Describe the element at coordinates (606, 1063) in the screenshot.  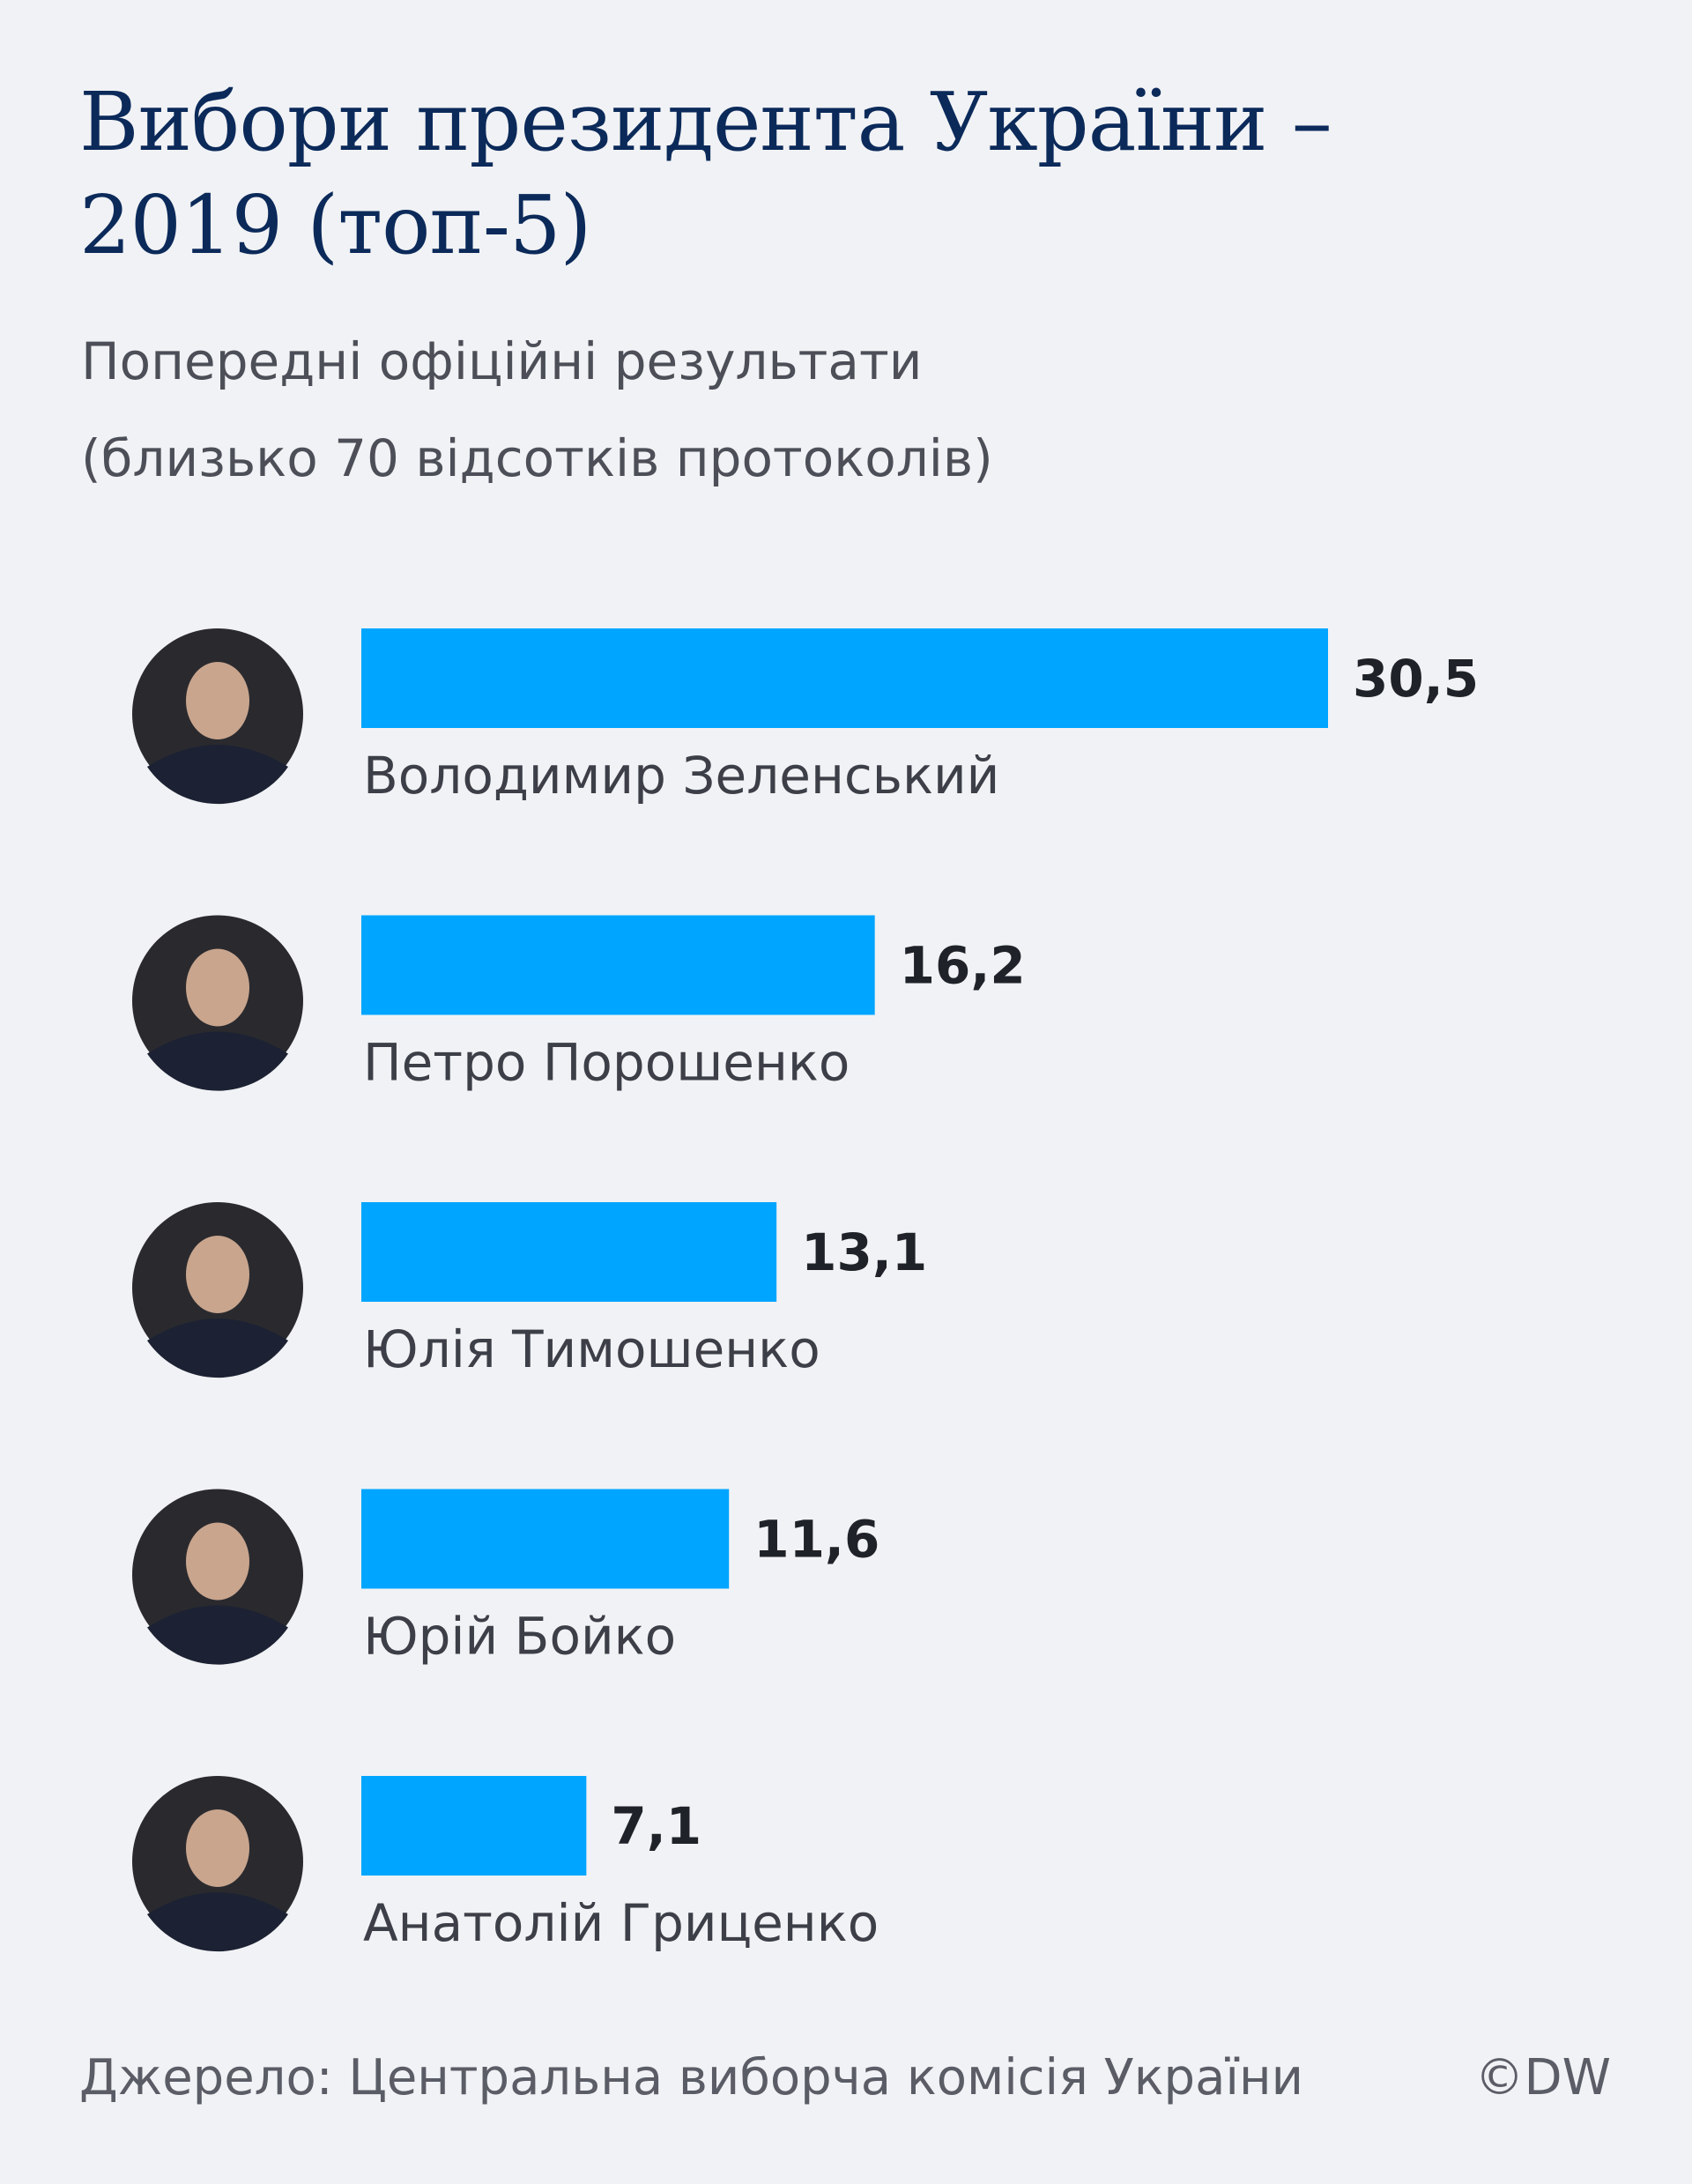
I see `category-label: Петро Порошенко` at that location.